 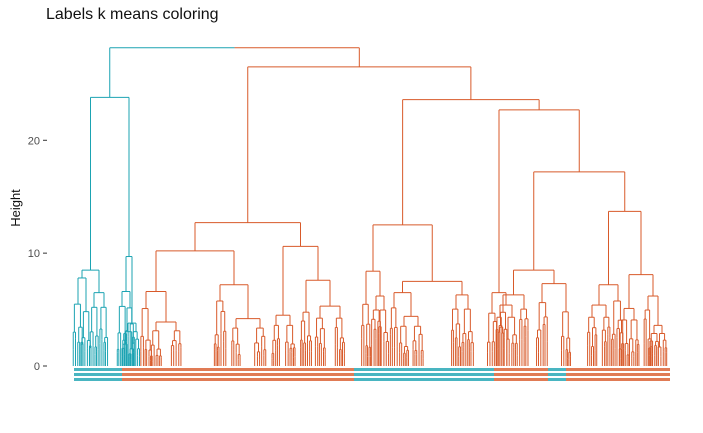 I want to click on y-axis: 0 10 20, so click(x=37, y=254).